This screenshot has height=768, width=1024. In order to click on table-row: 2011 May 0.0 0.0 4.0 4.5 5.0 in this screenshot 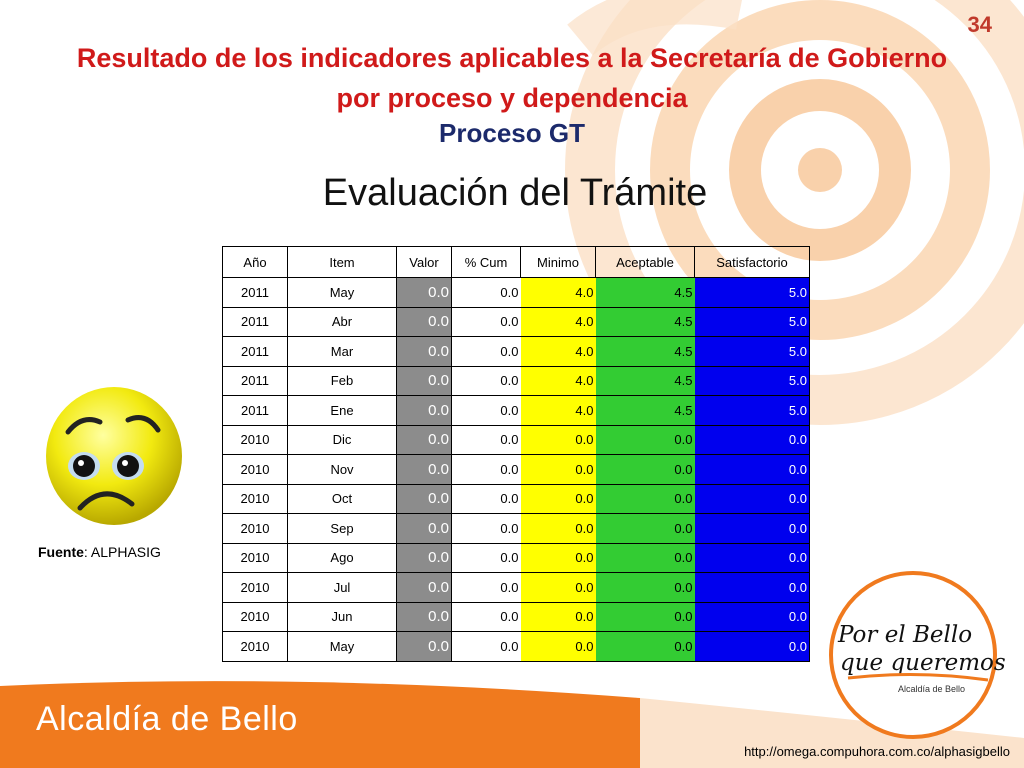, I will do `click(516, 292)`.